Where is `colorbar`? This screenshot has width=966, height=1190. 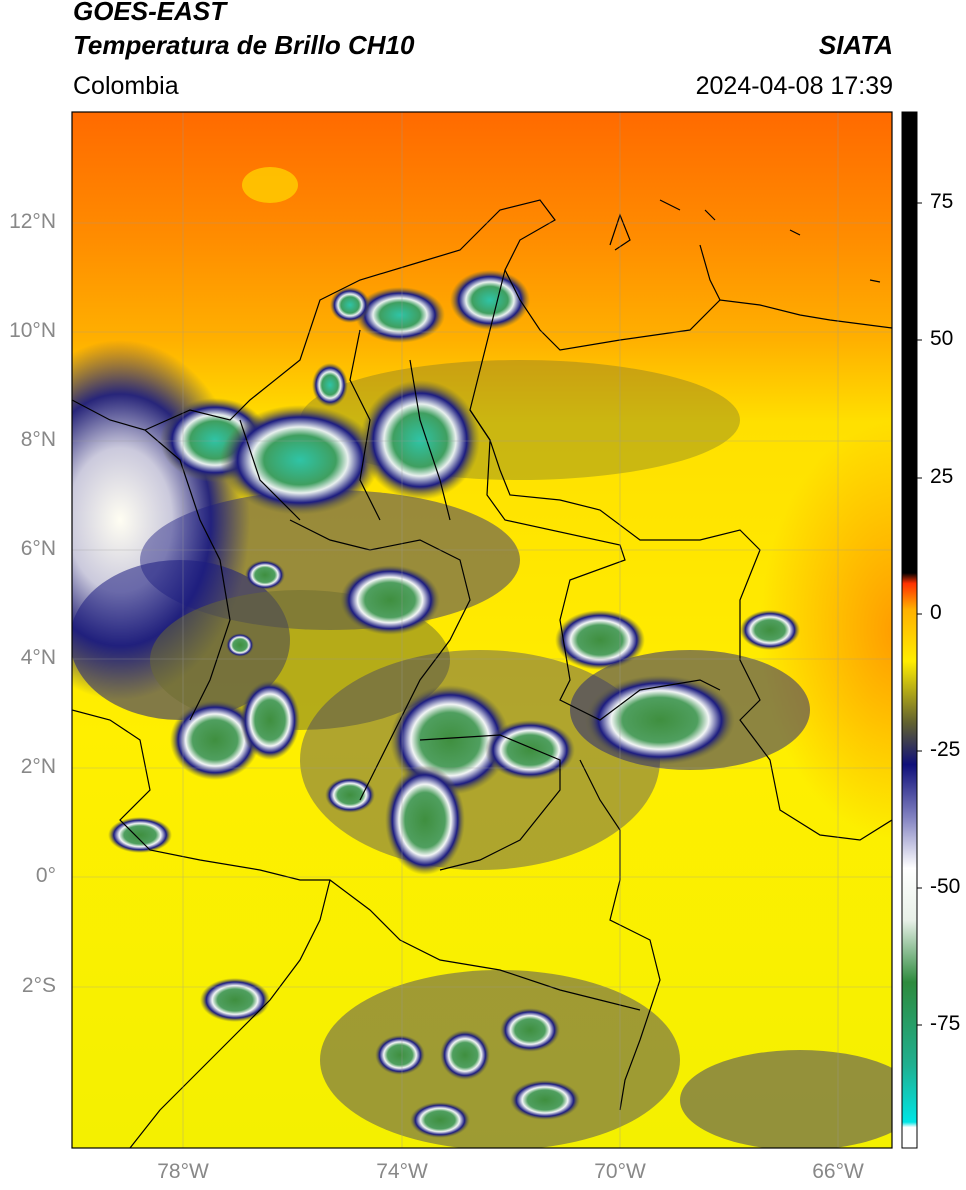
colorbar is located at coordinates (909, 630).